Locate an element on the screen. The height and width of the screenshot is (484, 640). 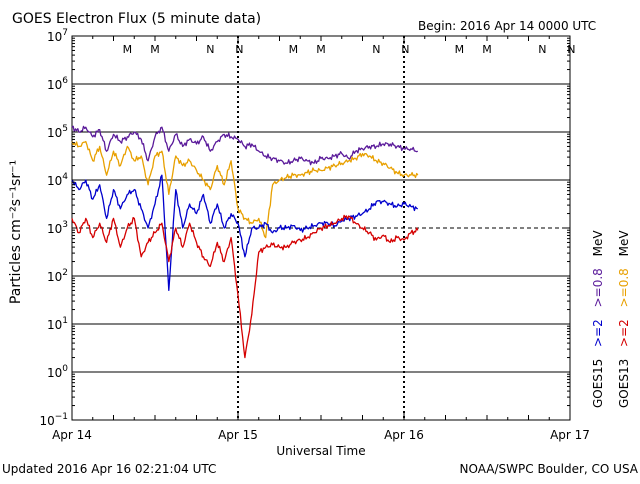
x-tick-label: Apr 14 is located at coordinates (72, 435).